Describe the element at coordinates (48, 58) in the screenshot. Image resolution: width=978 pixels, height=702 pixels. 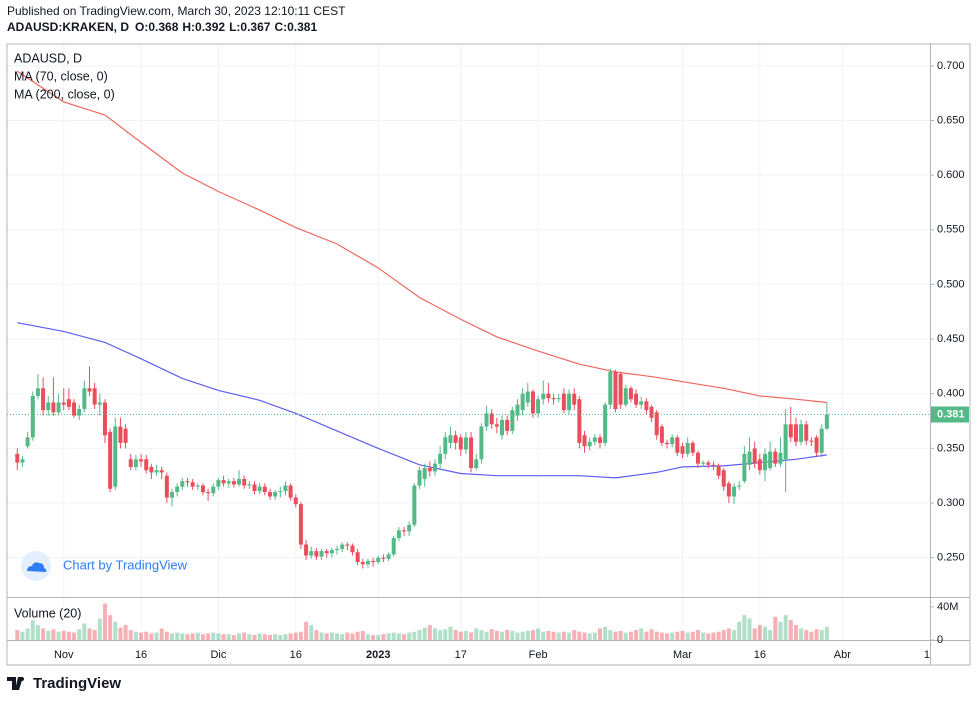
I see `symbol-legend: ADAUSD, D` at that location.